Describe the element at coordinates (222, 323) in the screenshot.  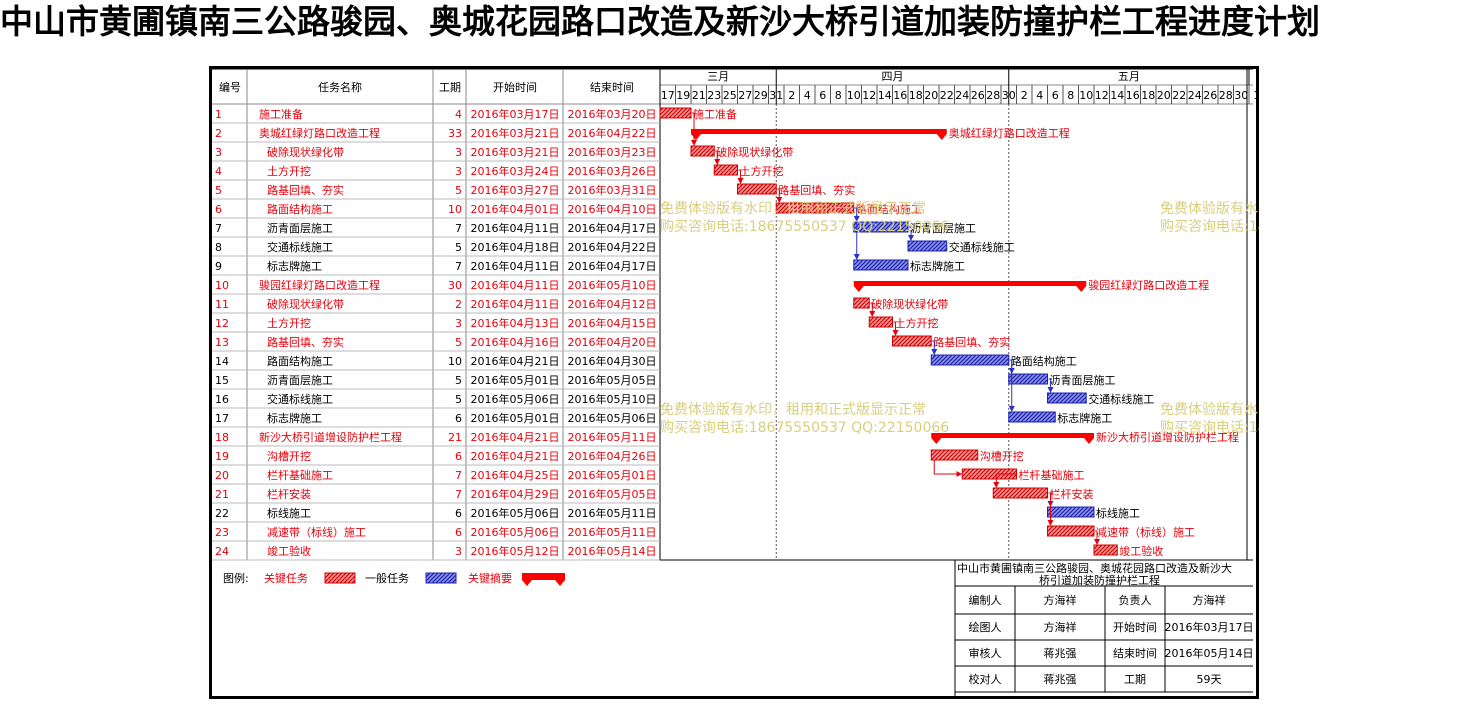
I see `task-id: 12` at that location.